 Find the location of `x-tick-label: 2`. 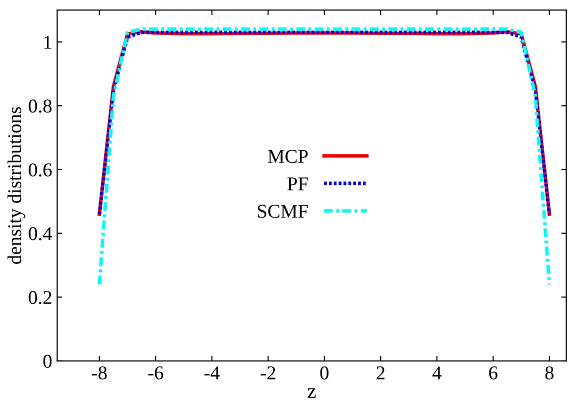

x-tick-label: 2 is located at coordinates (380, 373).